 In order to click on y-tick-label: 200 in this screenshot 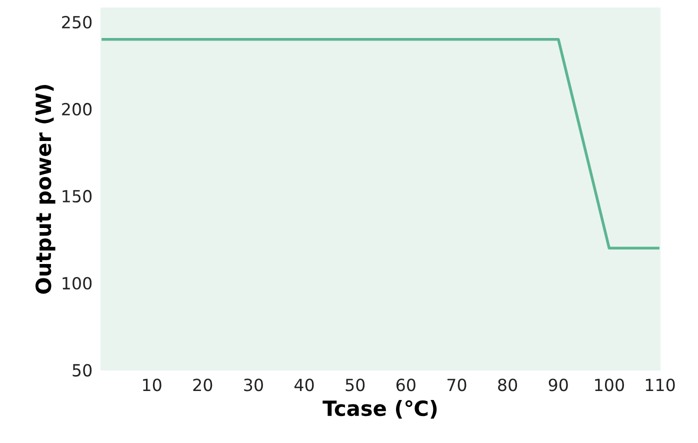, I will do `click(77, 109)`.